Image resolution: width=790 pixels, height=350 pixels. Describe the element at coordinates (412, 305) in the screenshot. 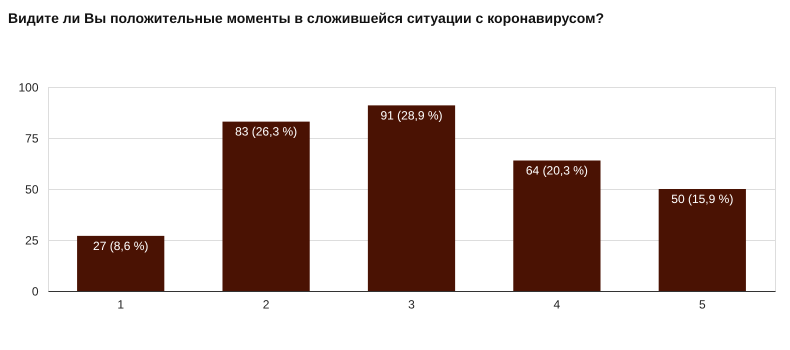

I see `x-tick-label: 3` at that location.